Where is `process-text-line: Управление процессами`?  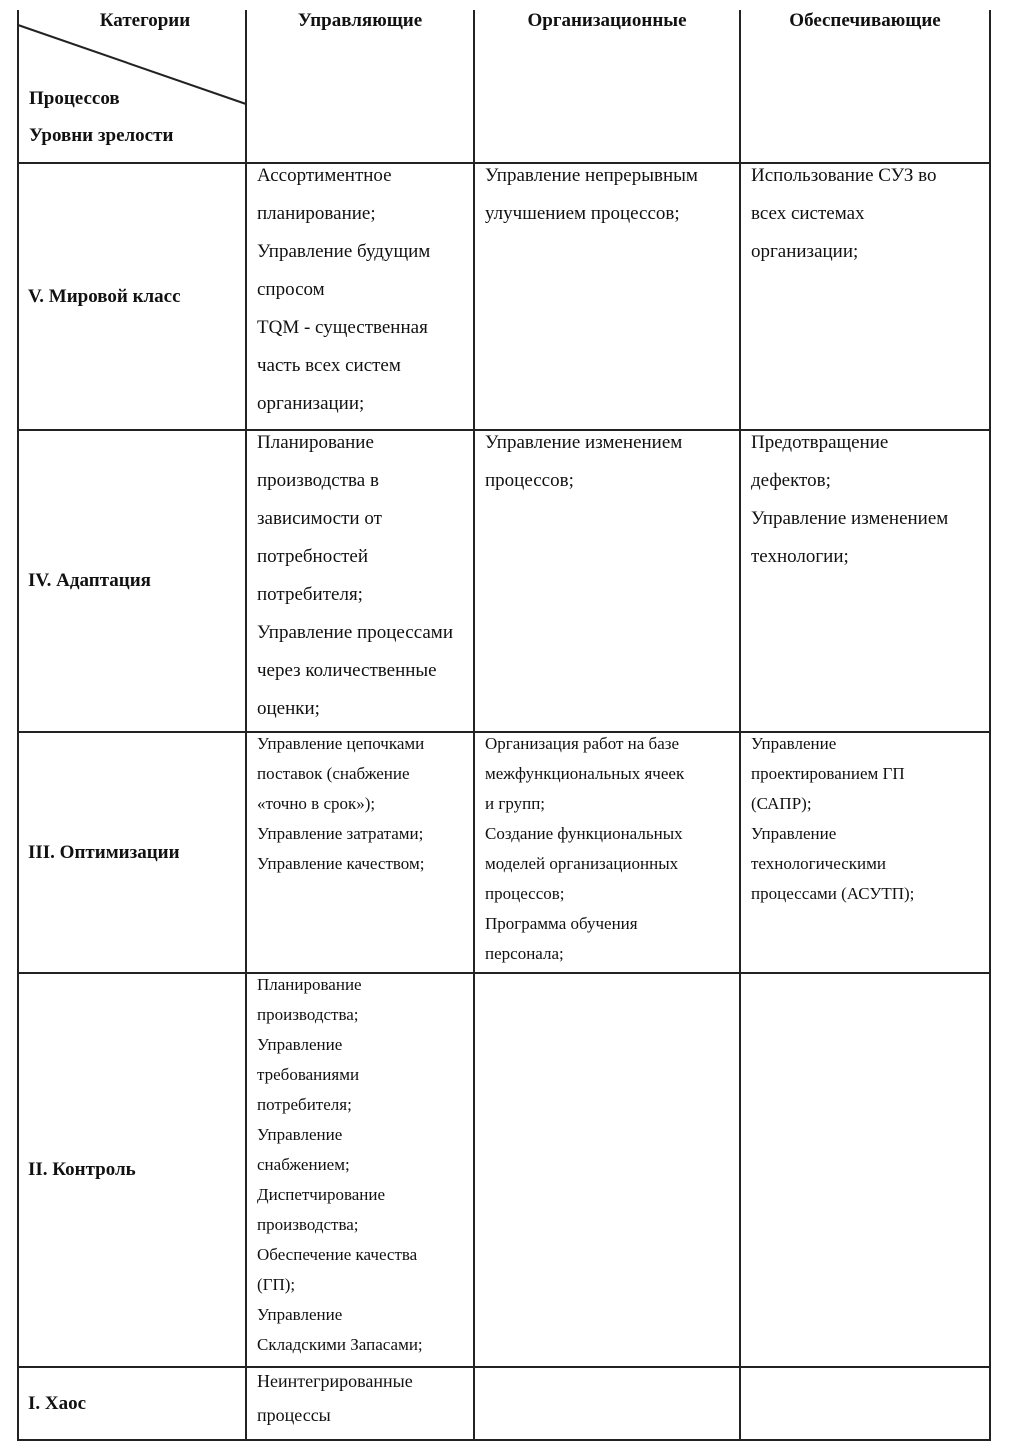
process-text-line: Управление процессами is located at coordinates (355, 632).